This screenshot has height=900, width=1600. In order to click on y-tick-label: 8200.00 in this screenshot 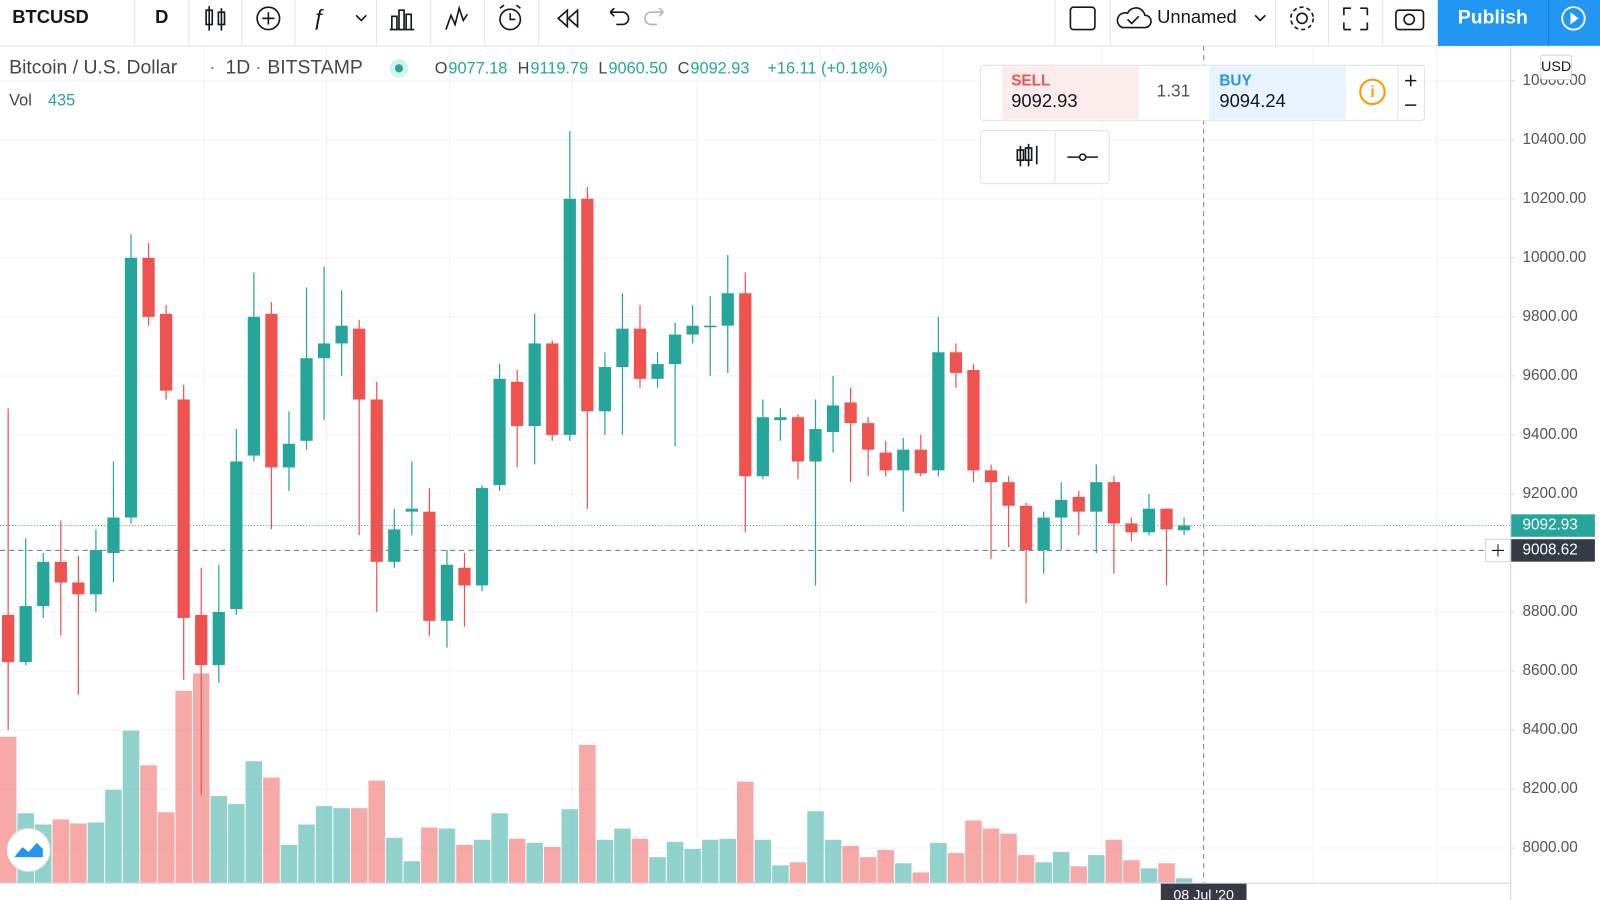, I will do `click(1549, 788)`.